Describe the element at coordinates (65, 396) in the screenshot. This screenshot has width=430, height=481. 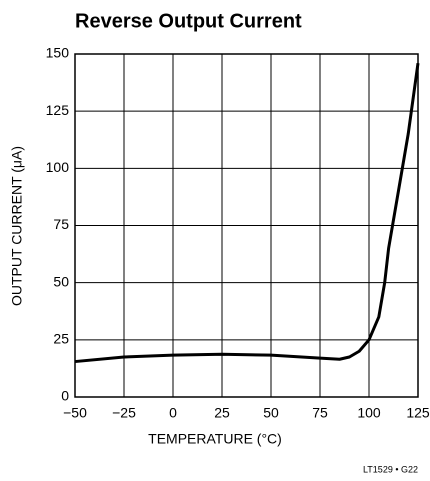
I see `y-tick-label: 0` at that location.